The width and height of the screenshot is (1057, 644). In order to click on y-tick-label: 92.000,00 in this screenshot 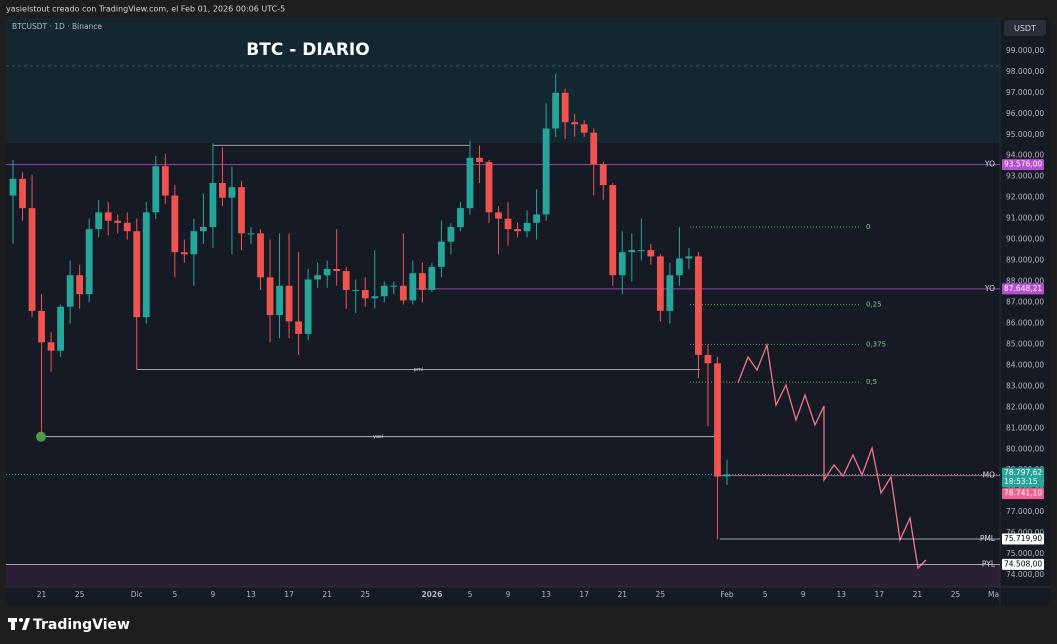, I will do `click(1025, 197)`.